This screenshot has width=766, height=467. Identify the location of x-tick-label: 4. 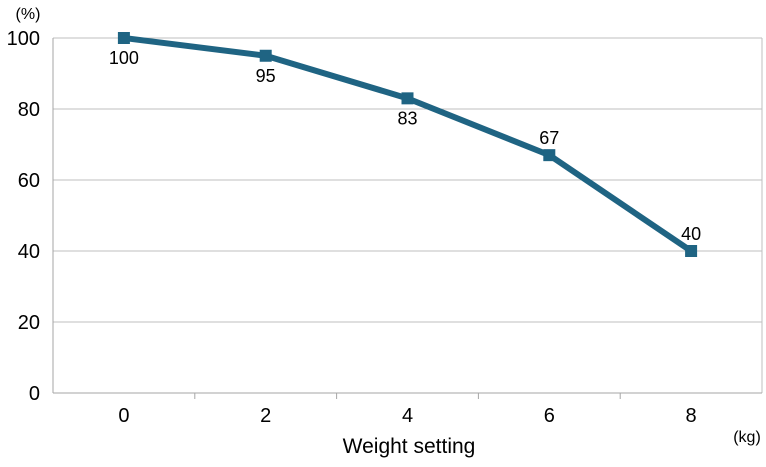
(407, 416).